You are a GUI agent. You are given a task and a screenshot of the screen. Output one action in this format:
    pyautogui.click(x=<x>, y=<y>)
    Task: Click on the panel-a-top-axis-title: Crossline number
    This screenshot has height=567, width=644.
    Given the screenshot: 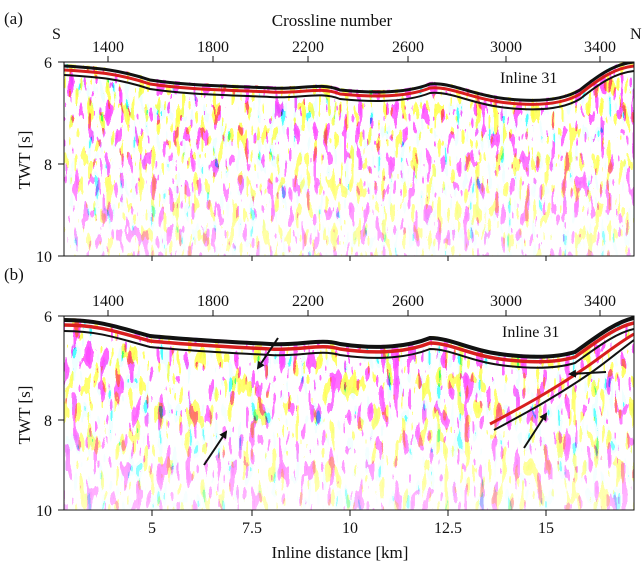 What is the action you would take?
    pyautogui.click(x=332, y=20)
    